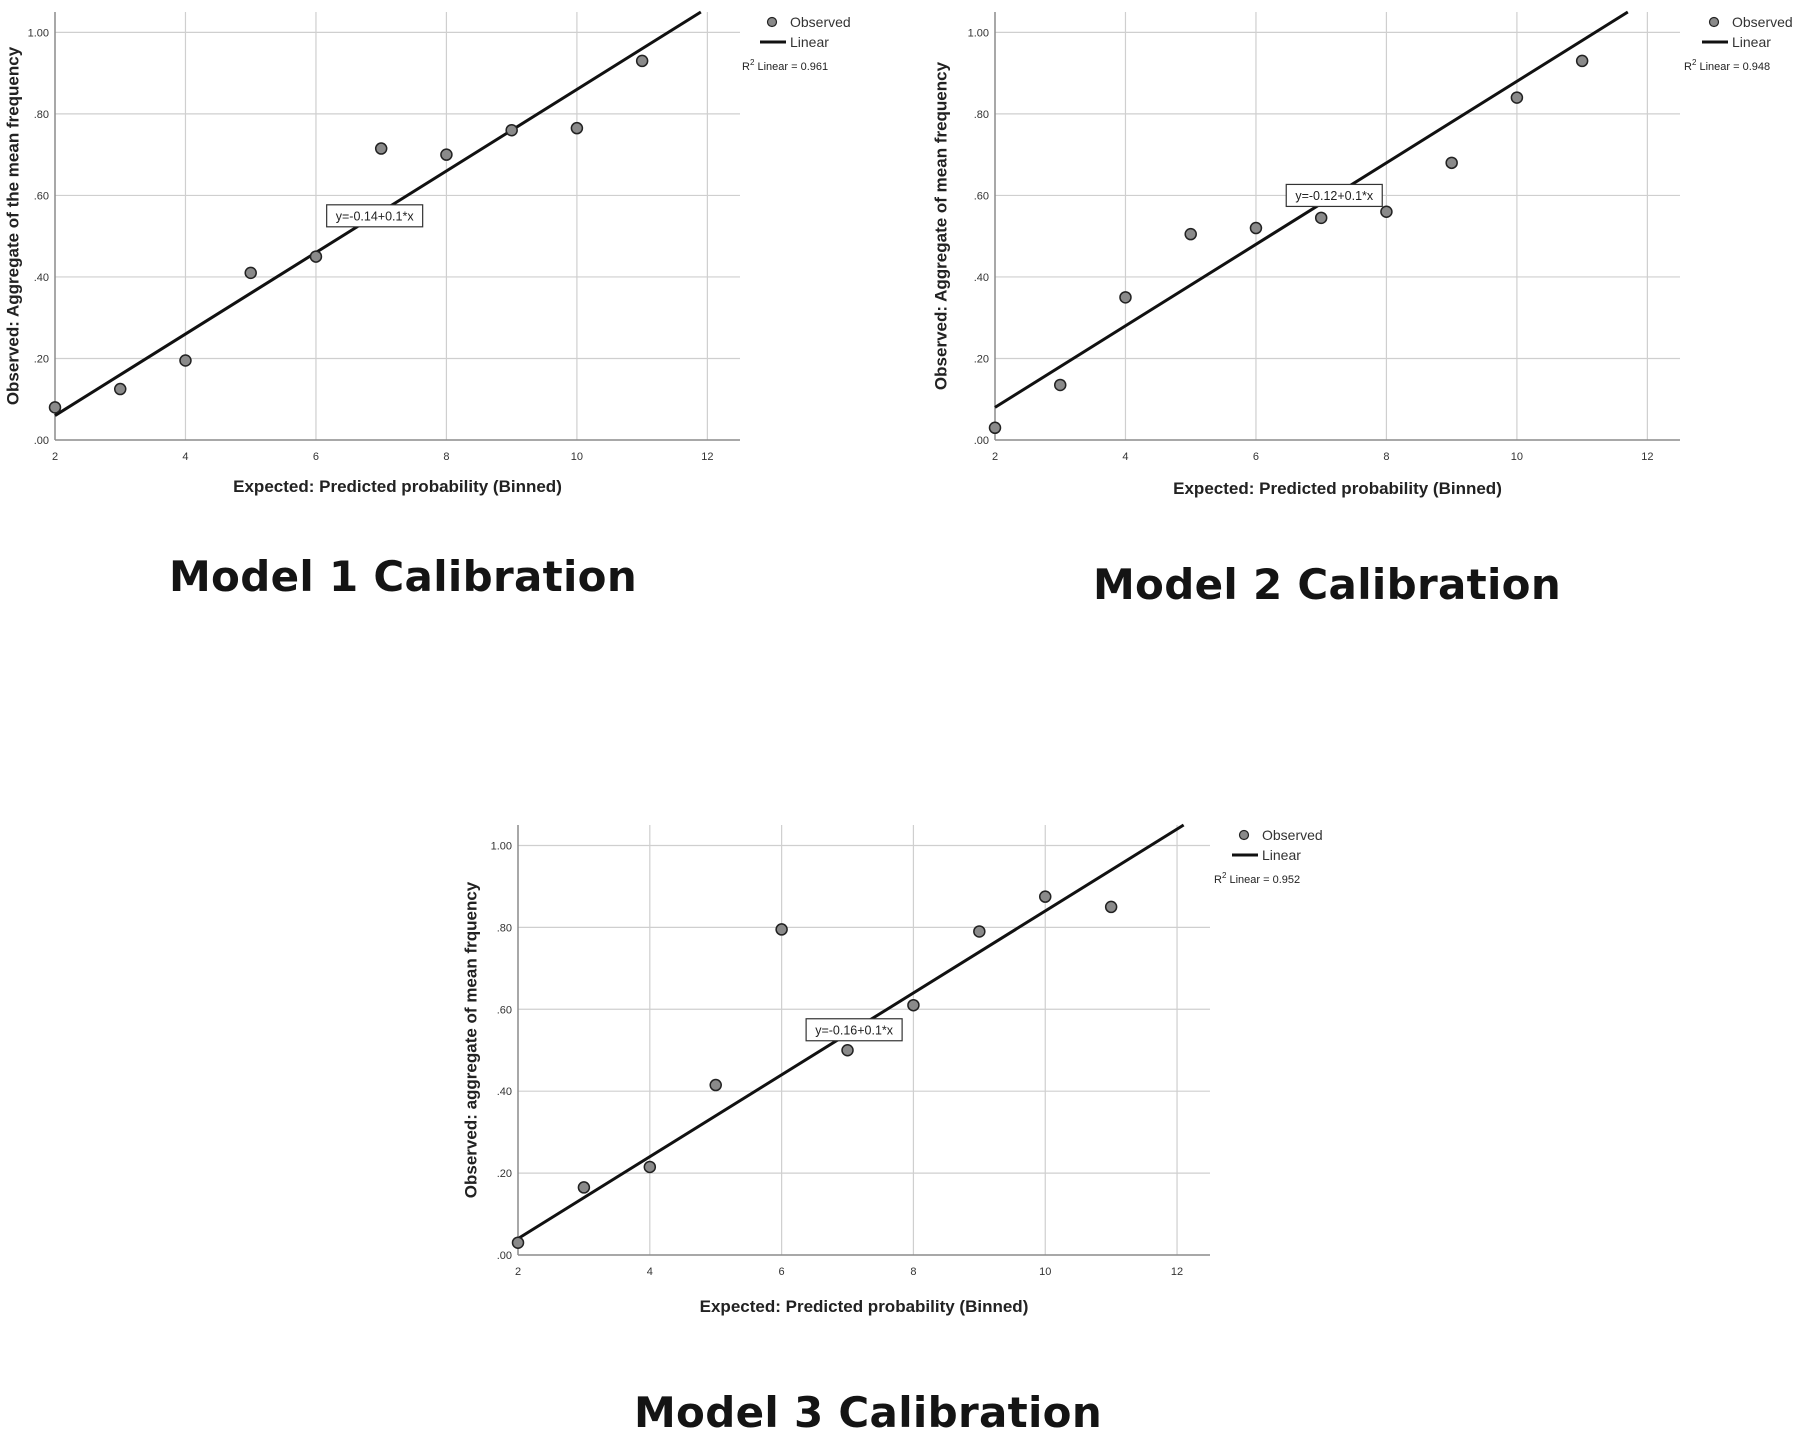 The image size is (1800, 1450). I want to click on r-squared-value: Linear = 0.948, so click(1733, 67).